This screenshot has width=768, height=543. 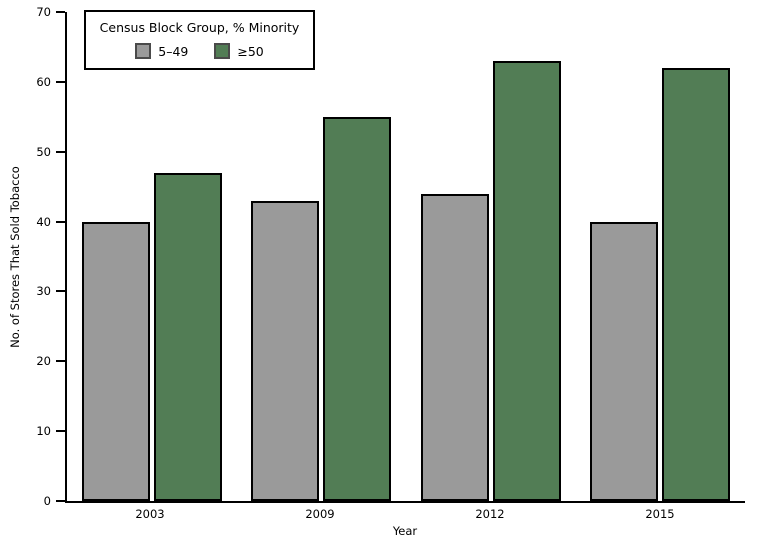 What do you see at coordinates (47, 501) in the screenshot?
I see `y-tick-label: 0` at bounding box center [47, 501].